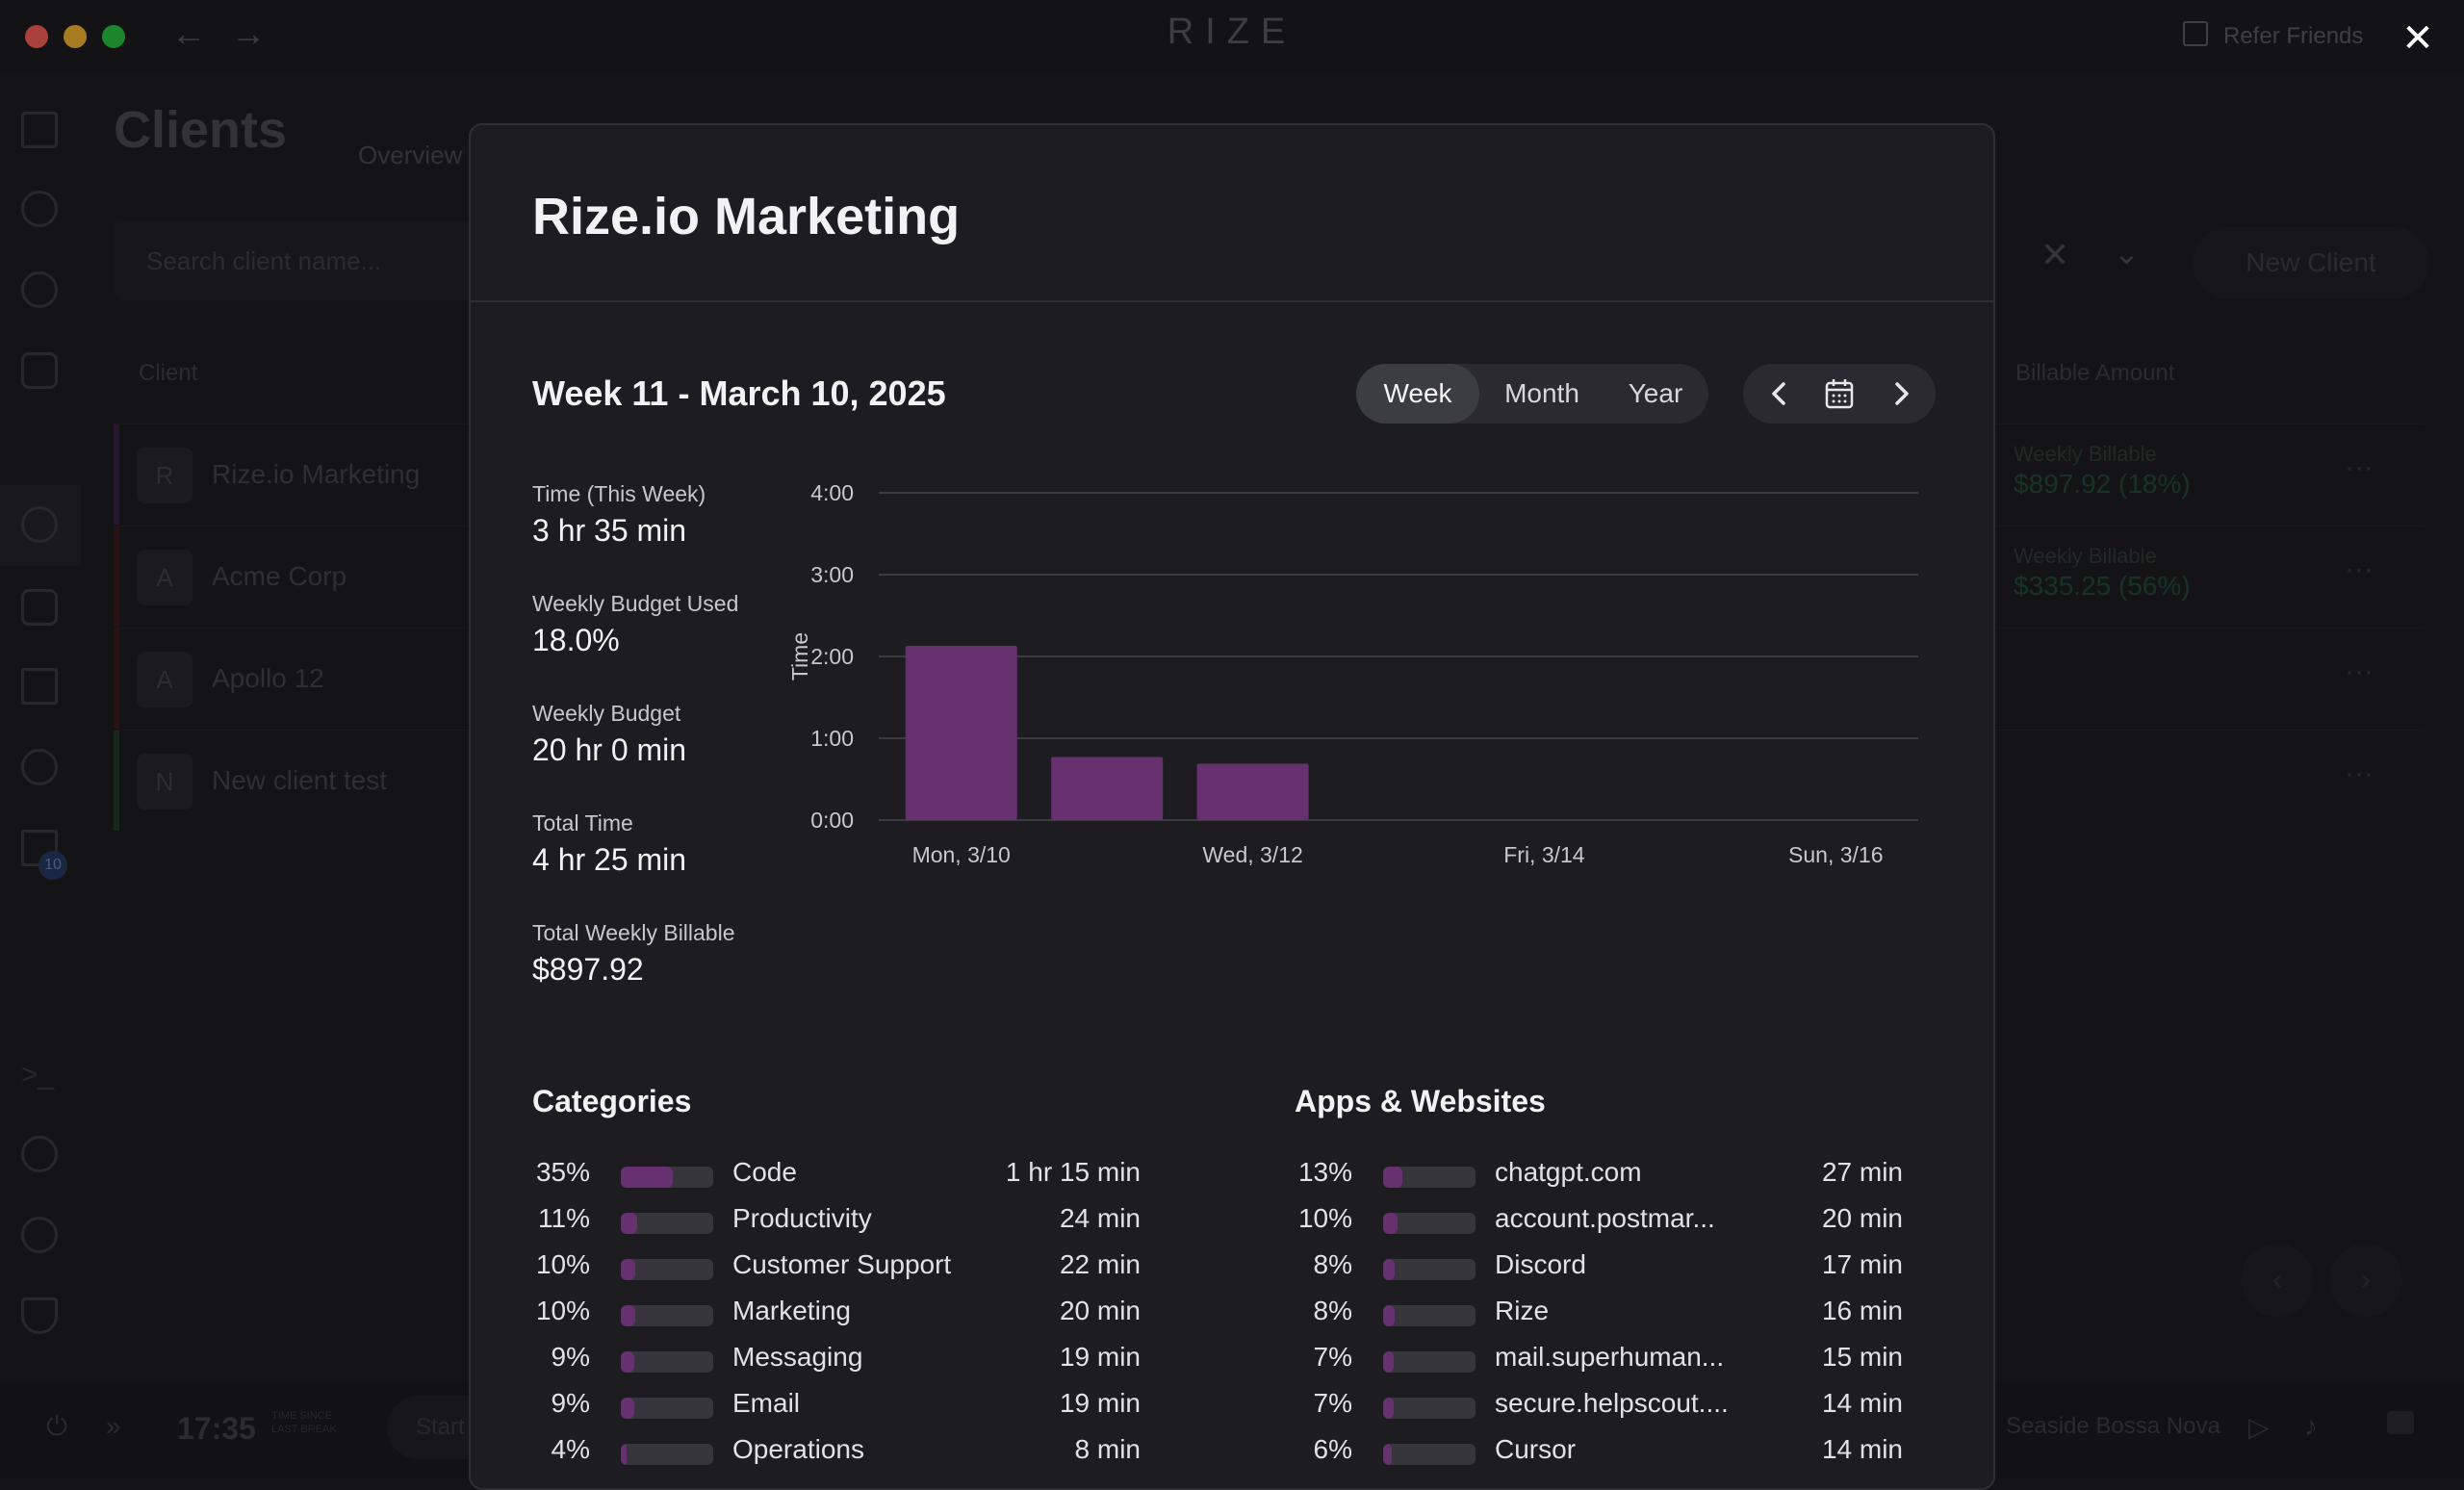 The height and width of the screenshot is (1490, 2464). Describe the element at coordinates (635, 624) in the screenshot. I see `stat-weekly-budget-used: Weekly Budget Used 18.0%` at that location.